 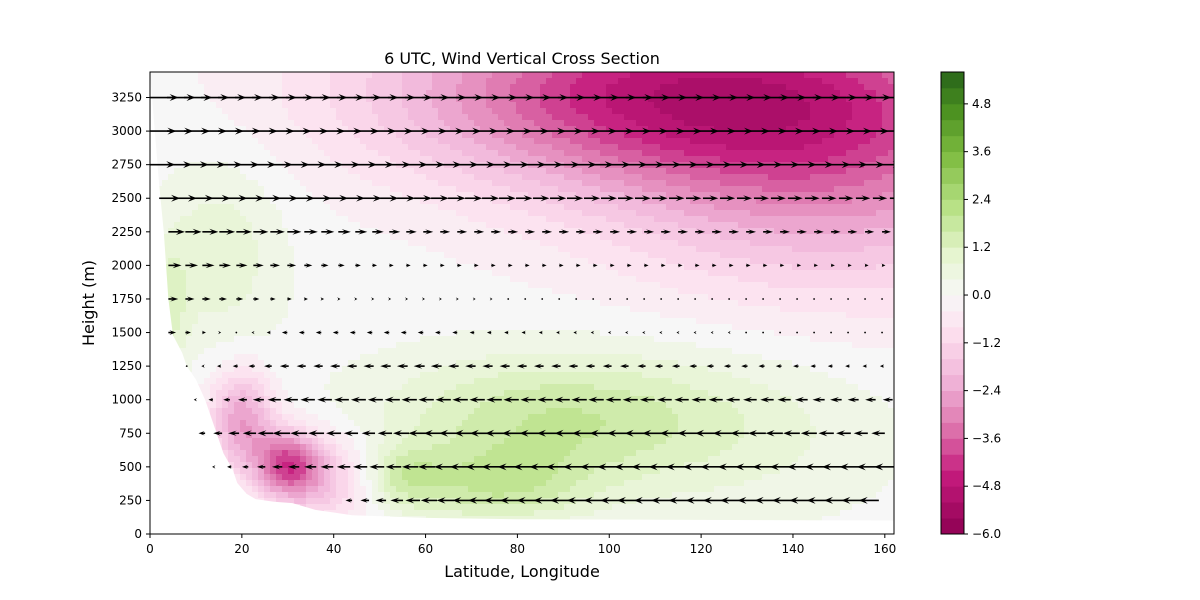 I want to click on colorbar-fill, so click(x=952, y=303).